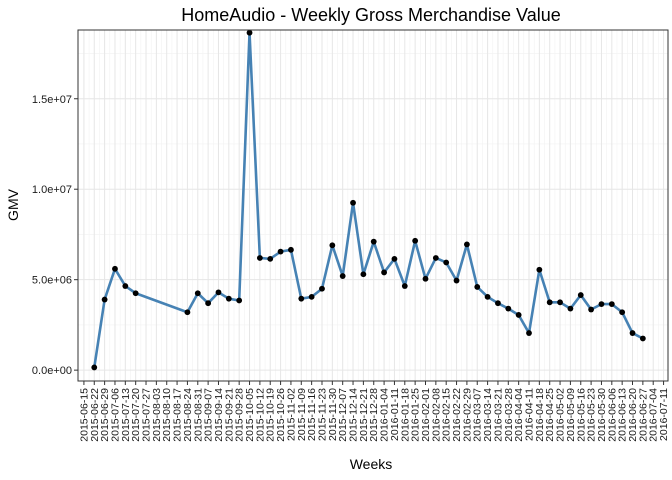  What do you see at coordinates (322, 414) in the screenshot?
I see `x-tick-label: 2015-11-23` at bounding box center [322, 414].